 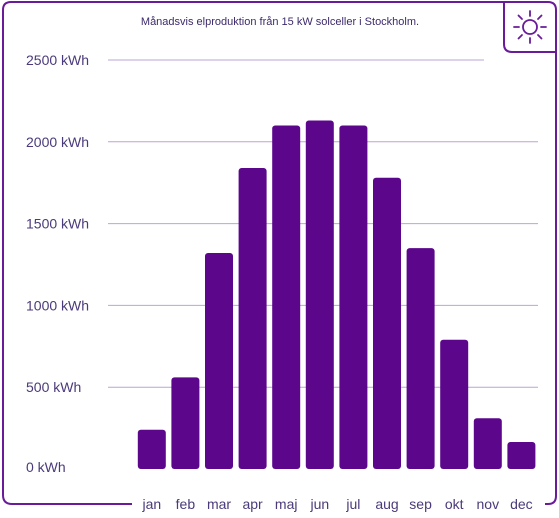 What do you see at coordinates (551, 278) in the screenshot?
I see `chart-frame-right` at bounding box center [551, 278].